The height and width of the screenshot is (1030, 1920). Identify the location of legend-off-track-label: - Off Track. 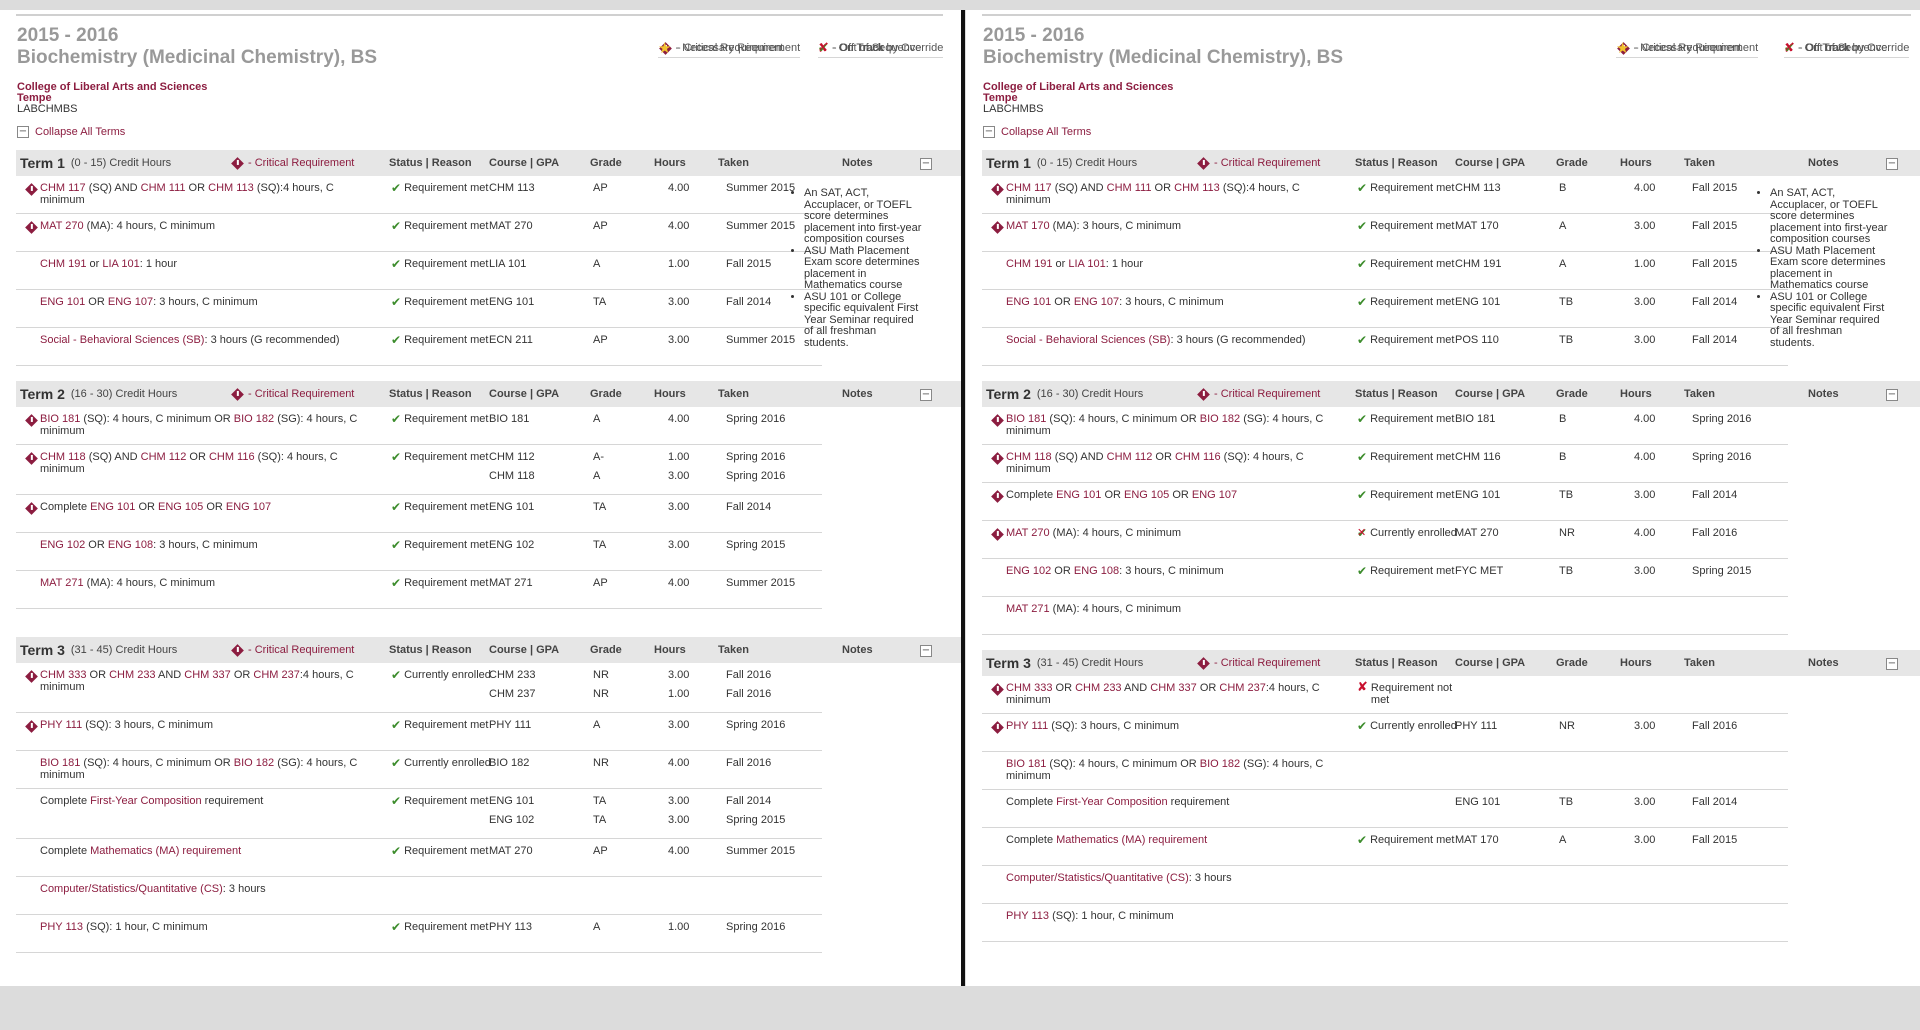
(858, 48).